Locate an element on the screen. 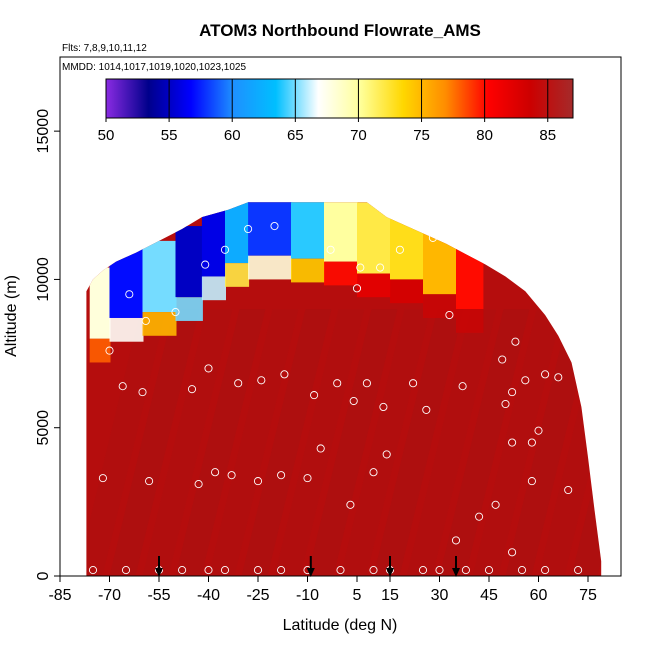 This screenshot has width=650, height=650. chart-title: ATOM3 Northbound Flowrate_AMS is located at coordinates (340, 30).